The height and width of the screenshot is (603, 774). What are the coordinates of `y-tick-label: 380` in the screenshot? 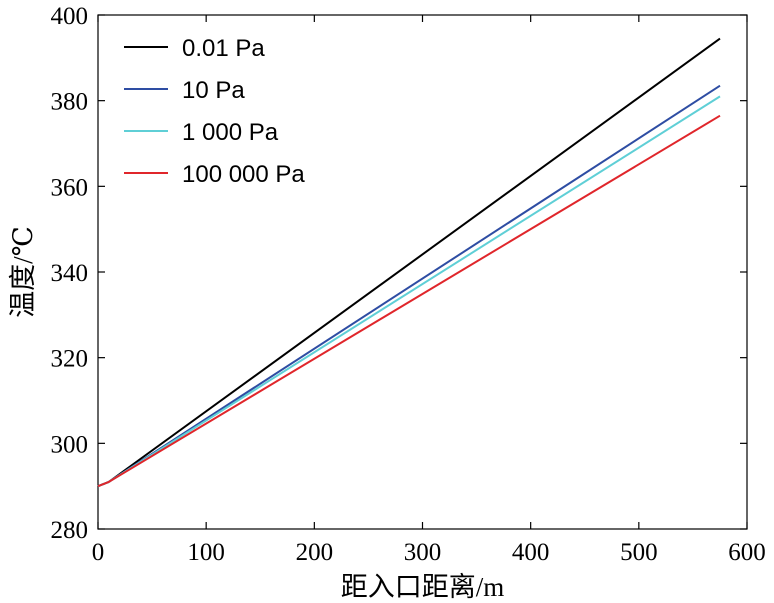 It's located at (70, 102).